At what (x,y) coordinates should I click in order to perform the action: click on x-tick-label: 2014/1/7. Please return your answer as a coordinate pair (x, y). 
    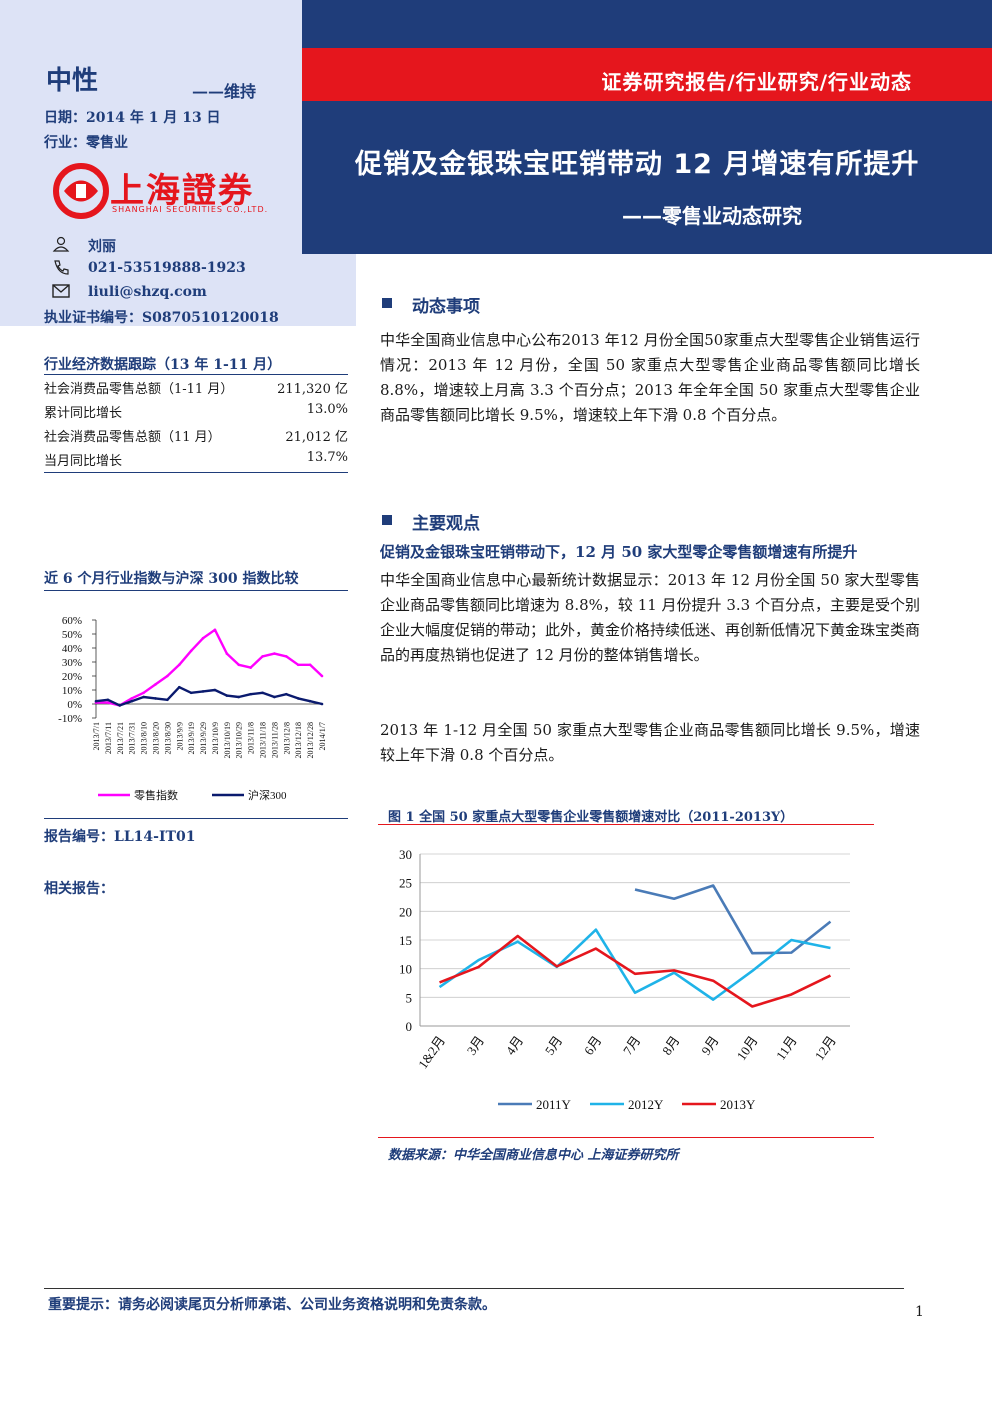
    Looking at the image, I should click on (322, 736).